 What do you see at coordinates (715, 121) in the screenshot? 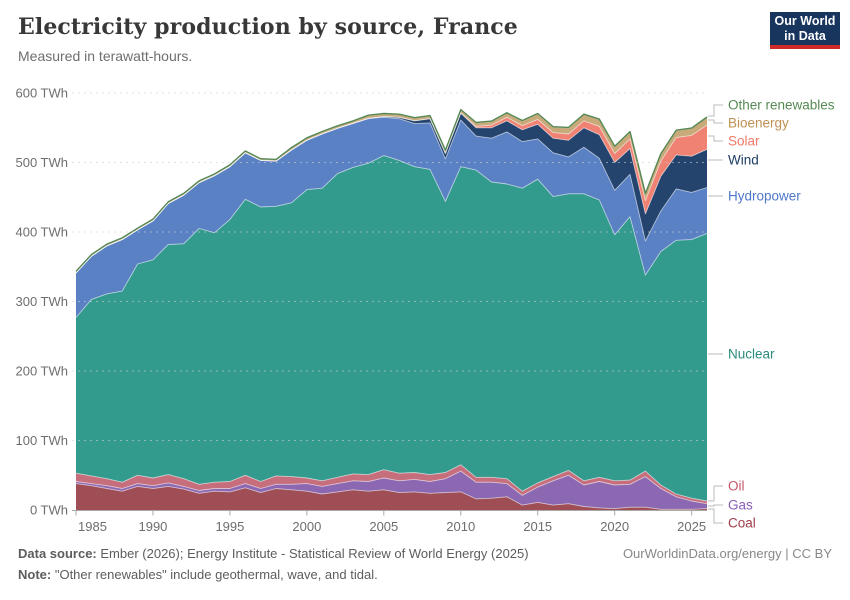
I see `legend-connector-bioenergy` at bounding box center [715, 121].